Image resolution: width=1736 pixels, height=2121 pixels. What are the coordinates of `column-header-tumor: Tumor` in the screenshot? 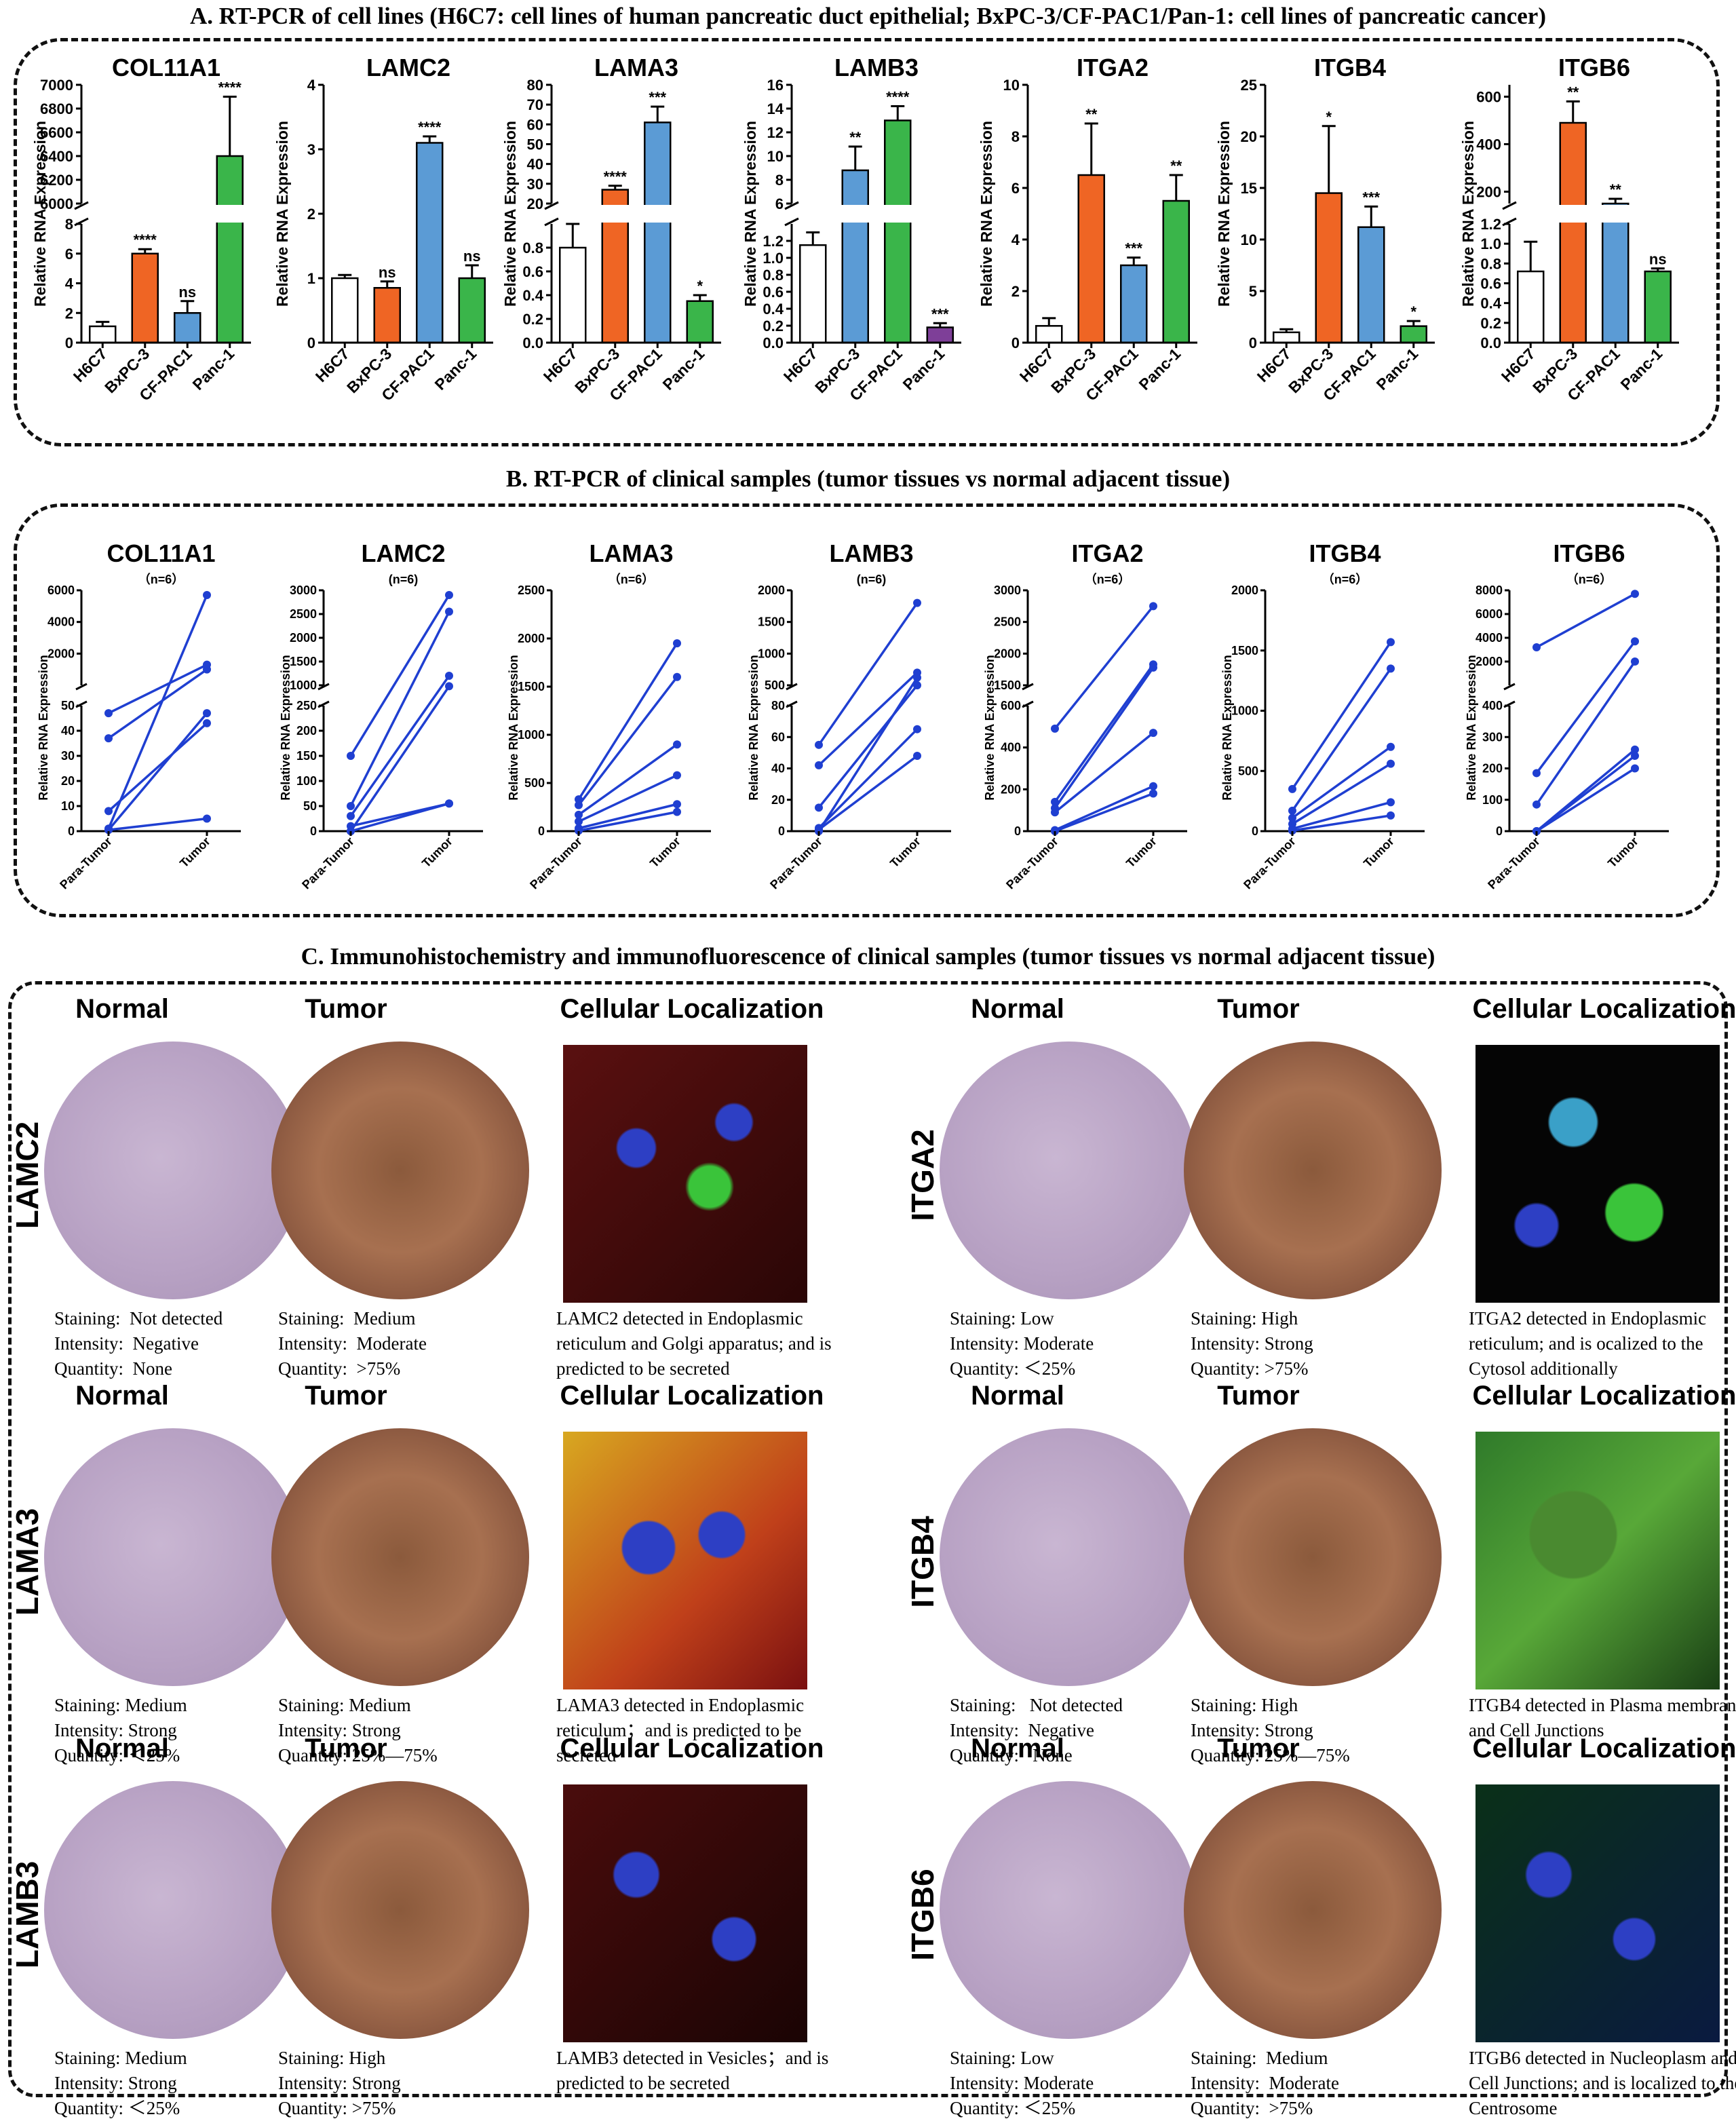 It's located at (346, 1009).